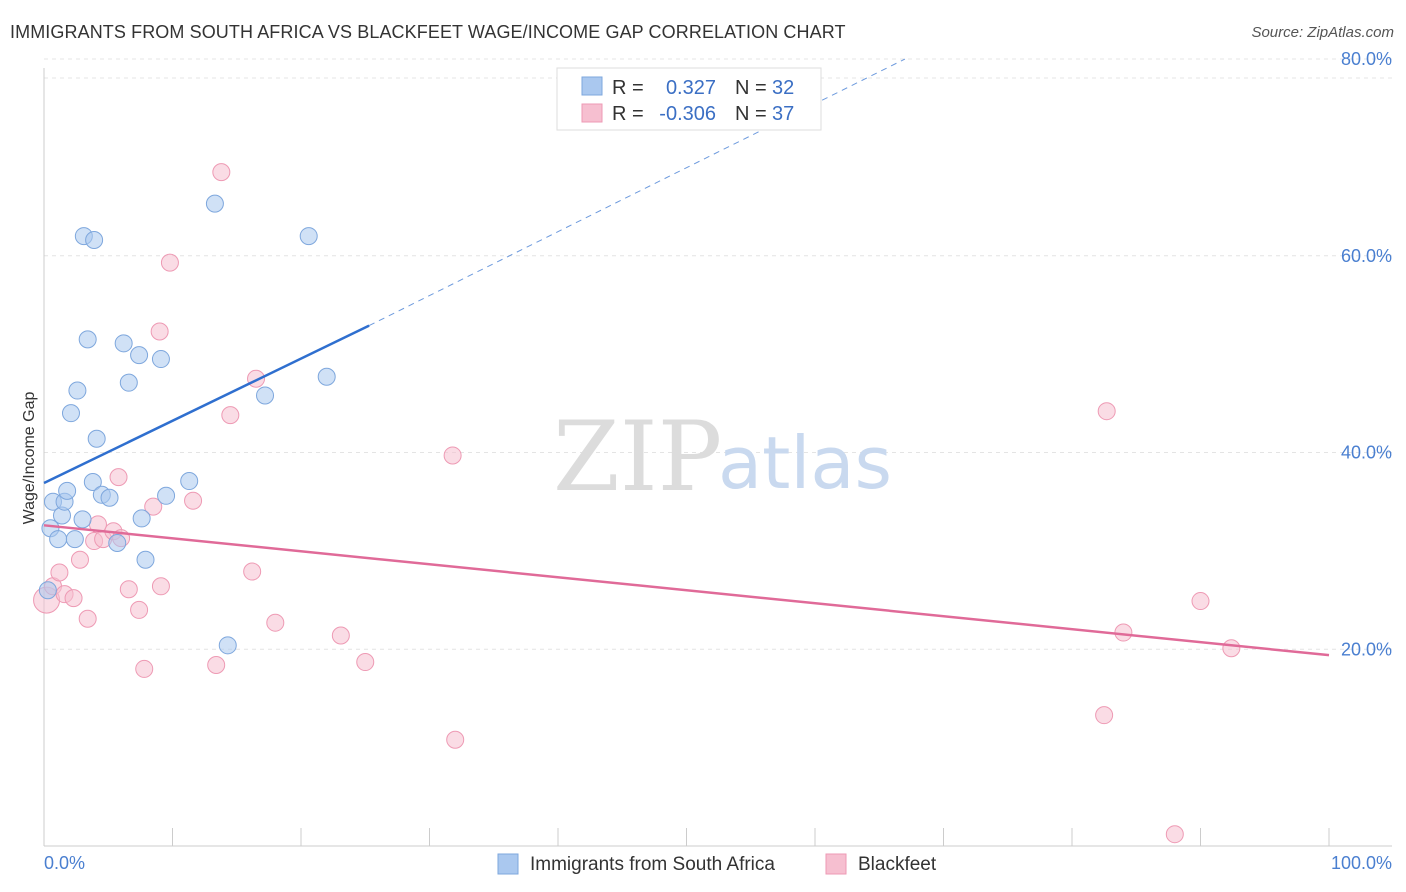 This screenshot has width=1406, height=892. I want to click on watermark-zip: ZIP, so click(637, 457).